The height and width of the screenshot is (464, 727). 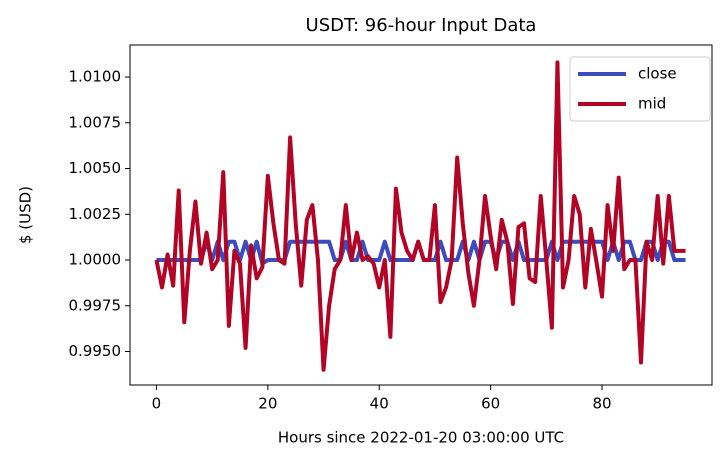 What do you see at coordinates (421, 438) in the screenshot?
I see `x-axis-label: Hours since 2022-01-20 03:00:00 UTC` at bounding box center [421, 438].